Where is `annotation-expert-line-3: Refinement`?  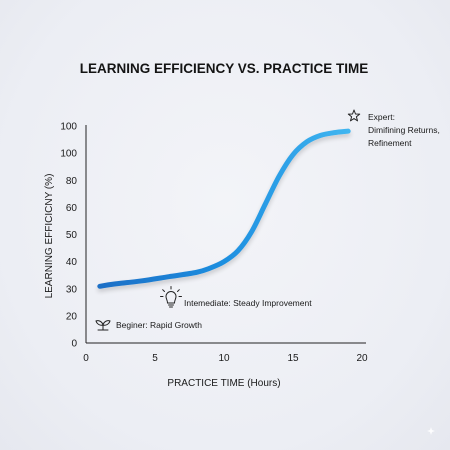
annotation-expert-line-3: Refinement is located at coordinates (390, 143).